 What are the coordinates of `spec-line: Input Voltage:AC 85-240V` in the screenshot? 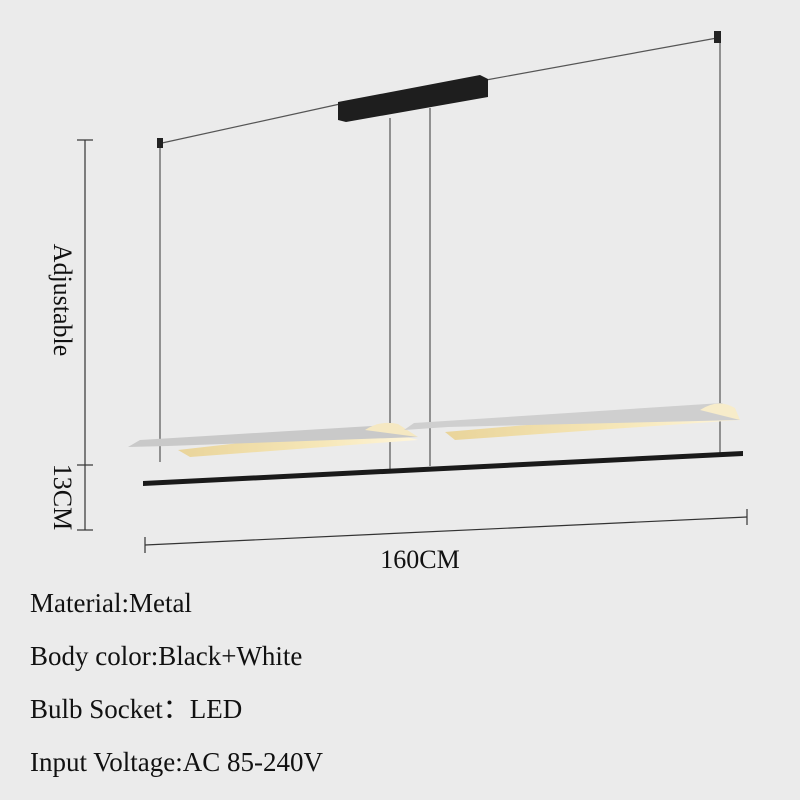 It's located at (176, 762).